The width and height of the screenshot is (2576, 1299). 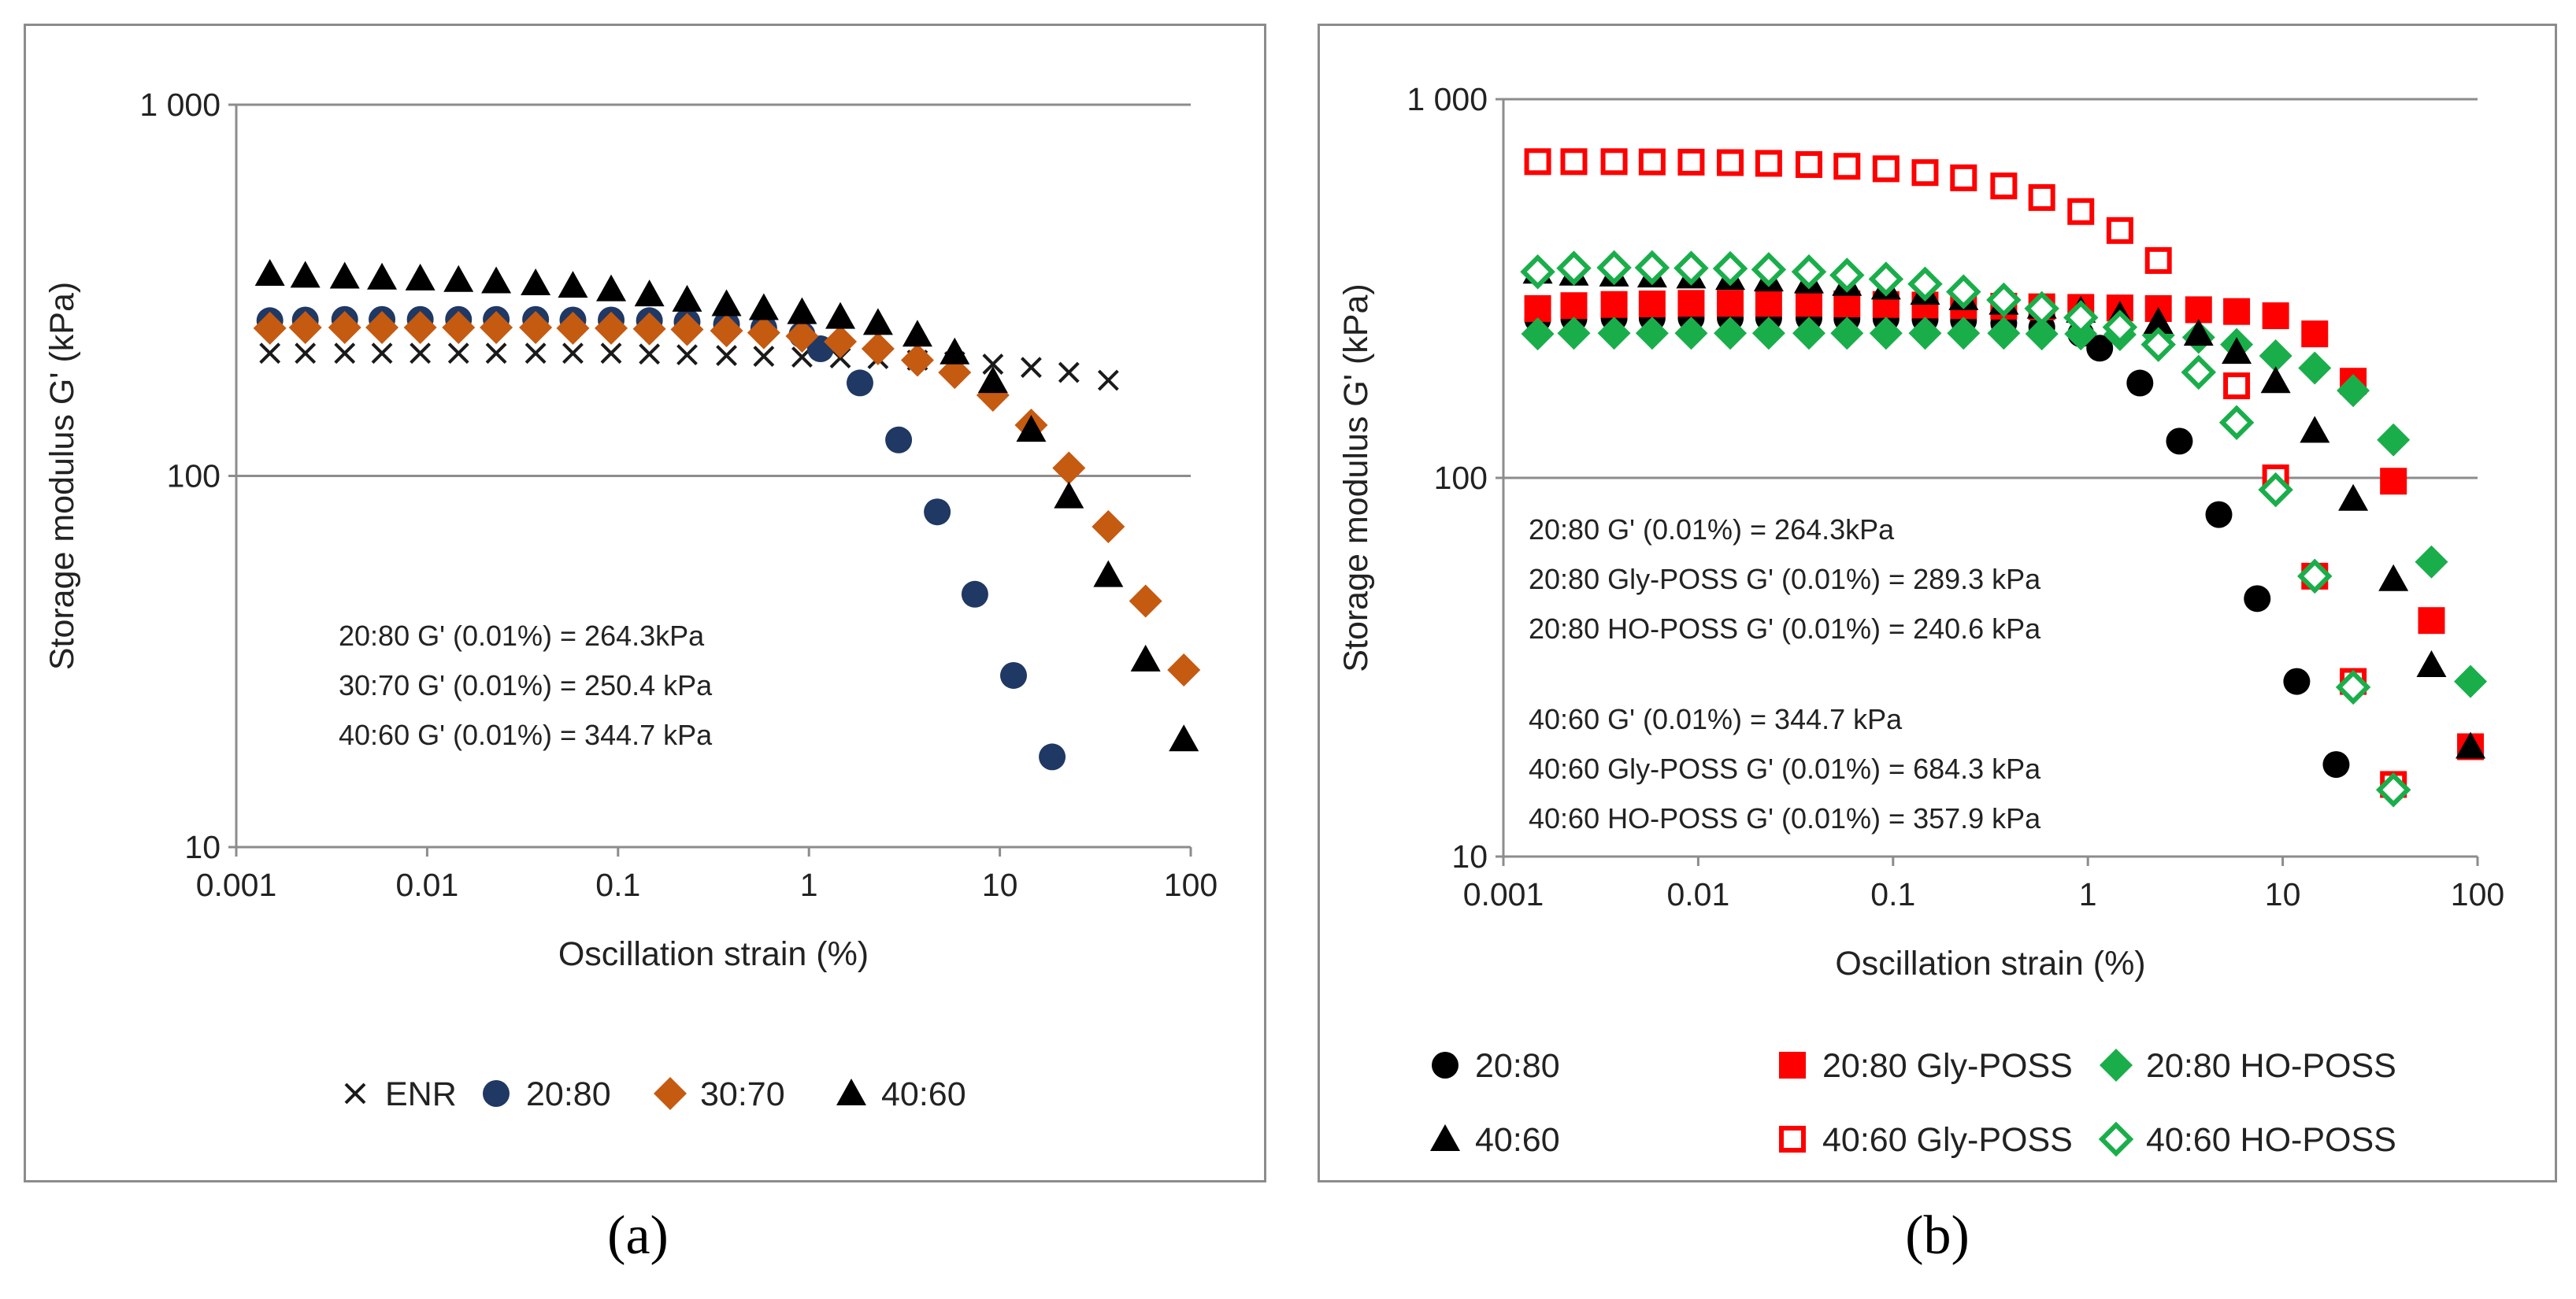 I want to click on x-axis-label: Oscillation strain (%), so click(x=713, y=954).